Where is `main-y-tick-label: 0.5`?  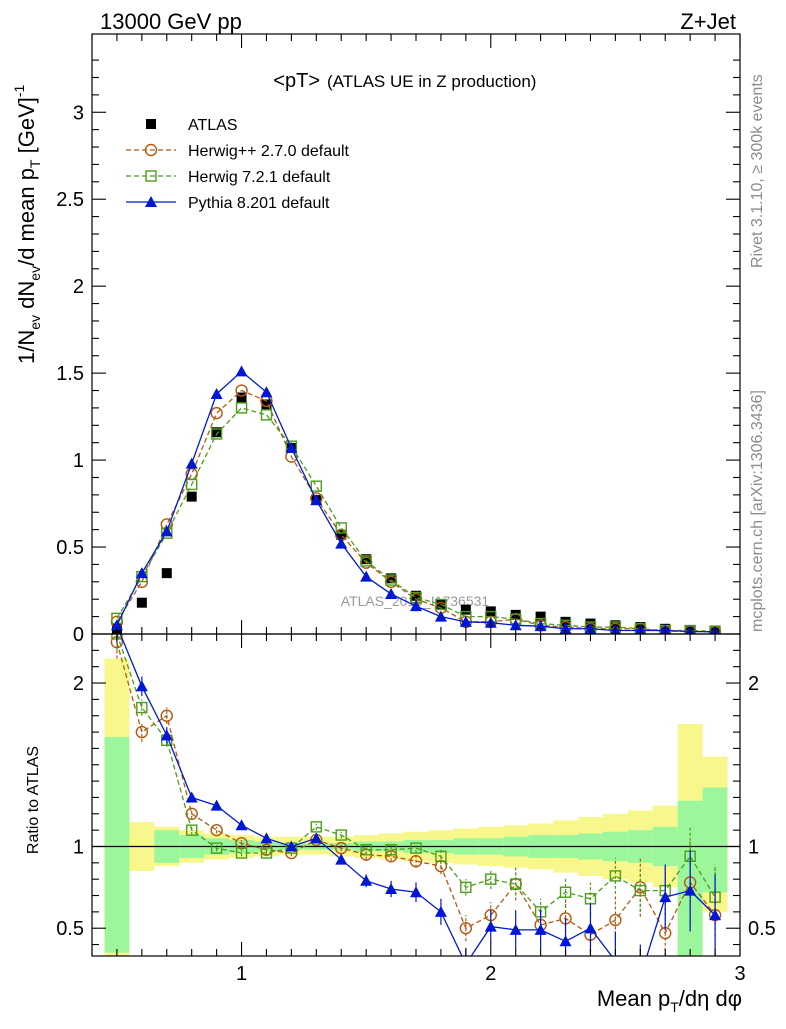
main-y-tick-label: 0.5 is located at coordinates (70, 548).